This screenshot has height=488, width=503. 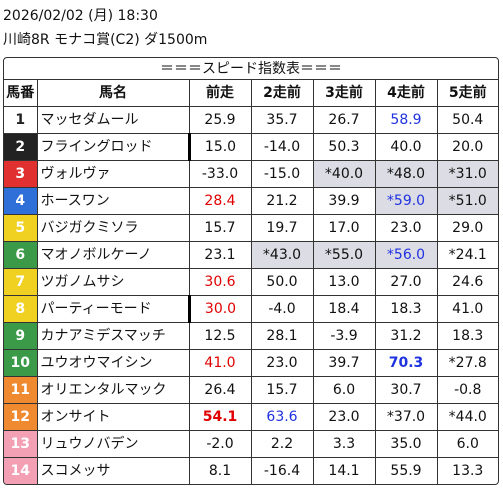 I want to click on horse-name: オリエンタルマック, so click(x=113, y=390).